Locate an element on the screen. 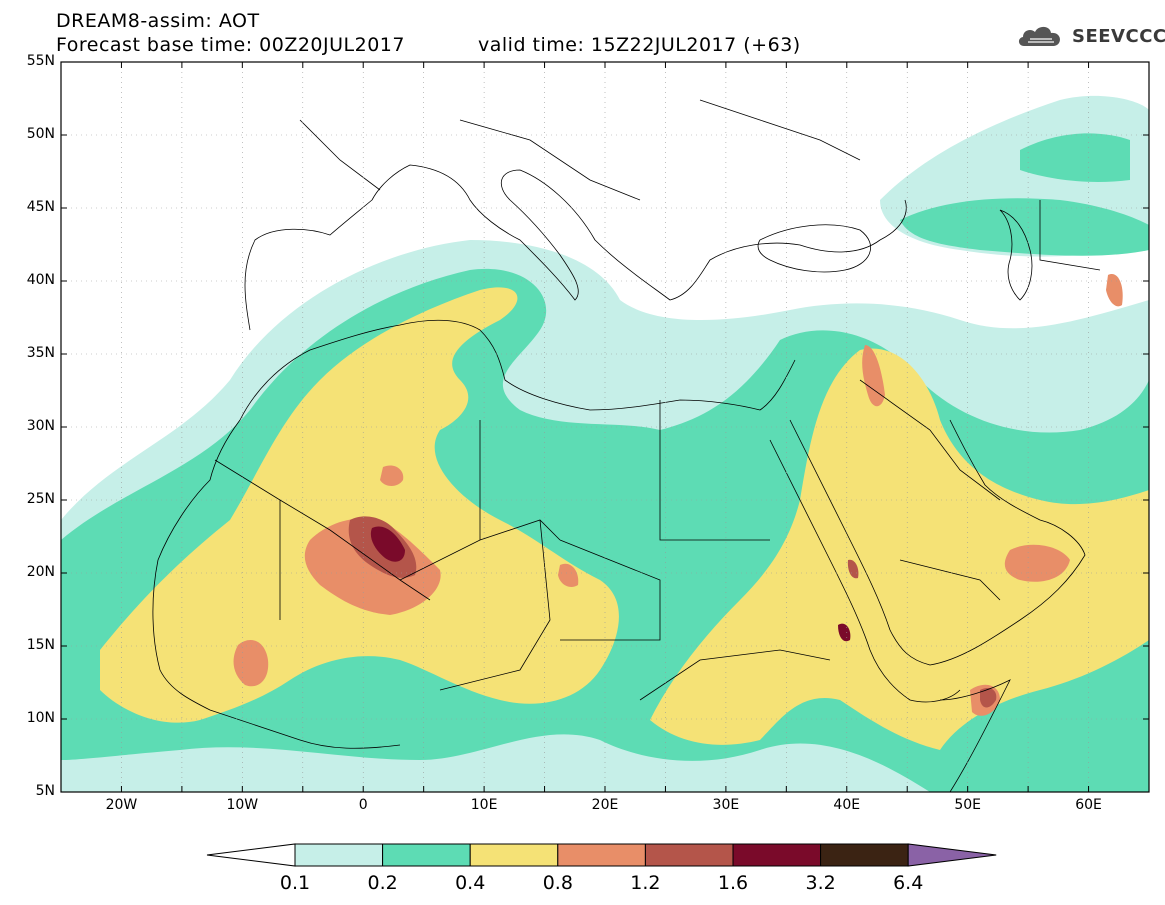 This screenshot has width=1165, height=905. lat-label: 20N is located at coordinates (40, 572).